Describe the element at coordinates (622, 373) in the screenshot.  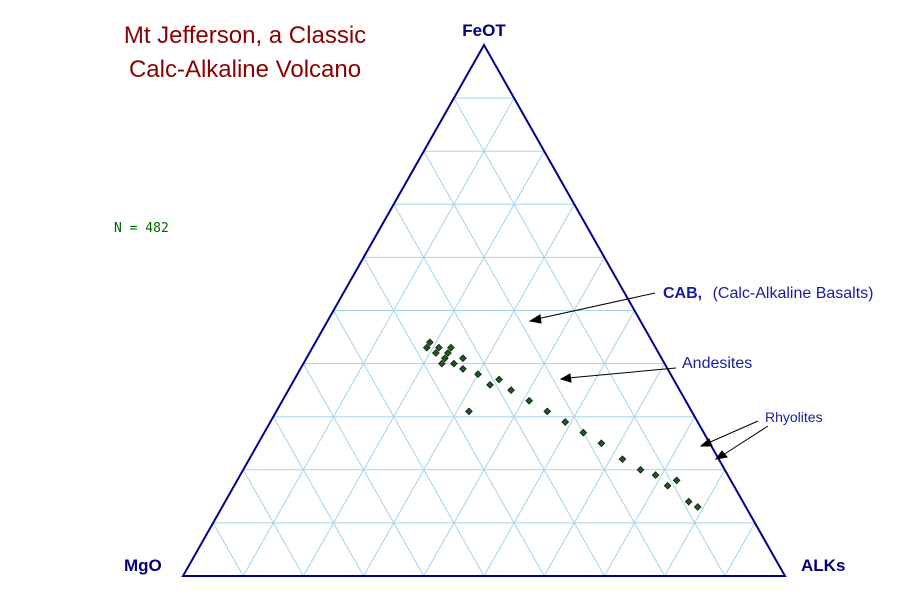
I see `andesites-arrow-line` at that location.